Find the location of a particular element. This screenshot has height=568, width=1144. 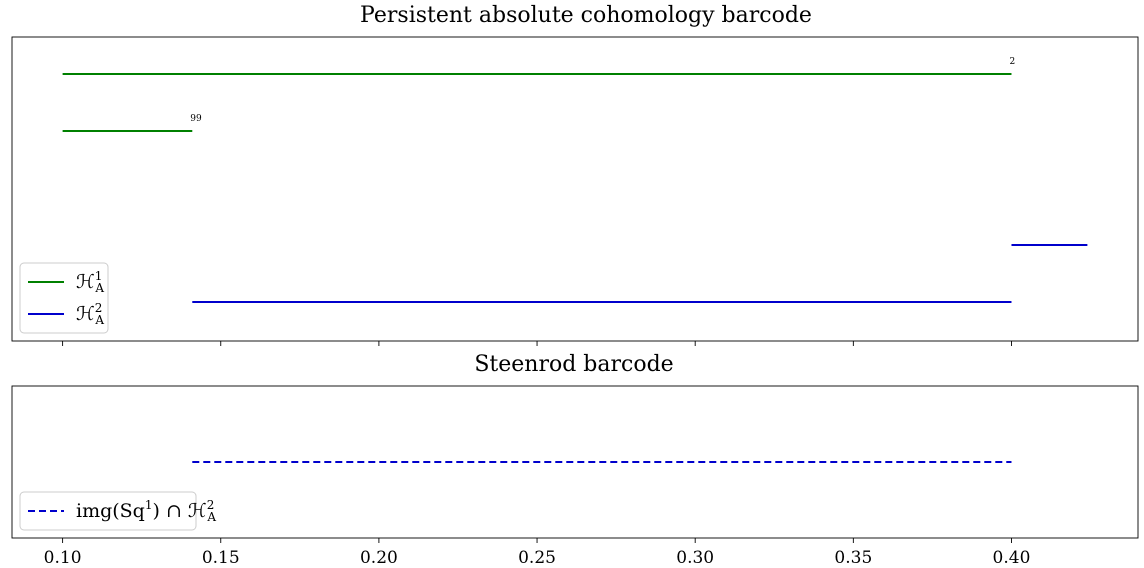

legend-label: img(Sq1) ∩ ℋ2 A is located at coordinates (146, 511).